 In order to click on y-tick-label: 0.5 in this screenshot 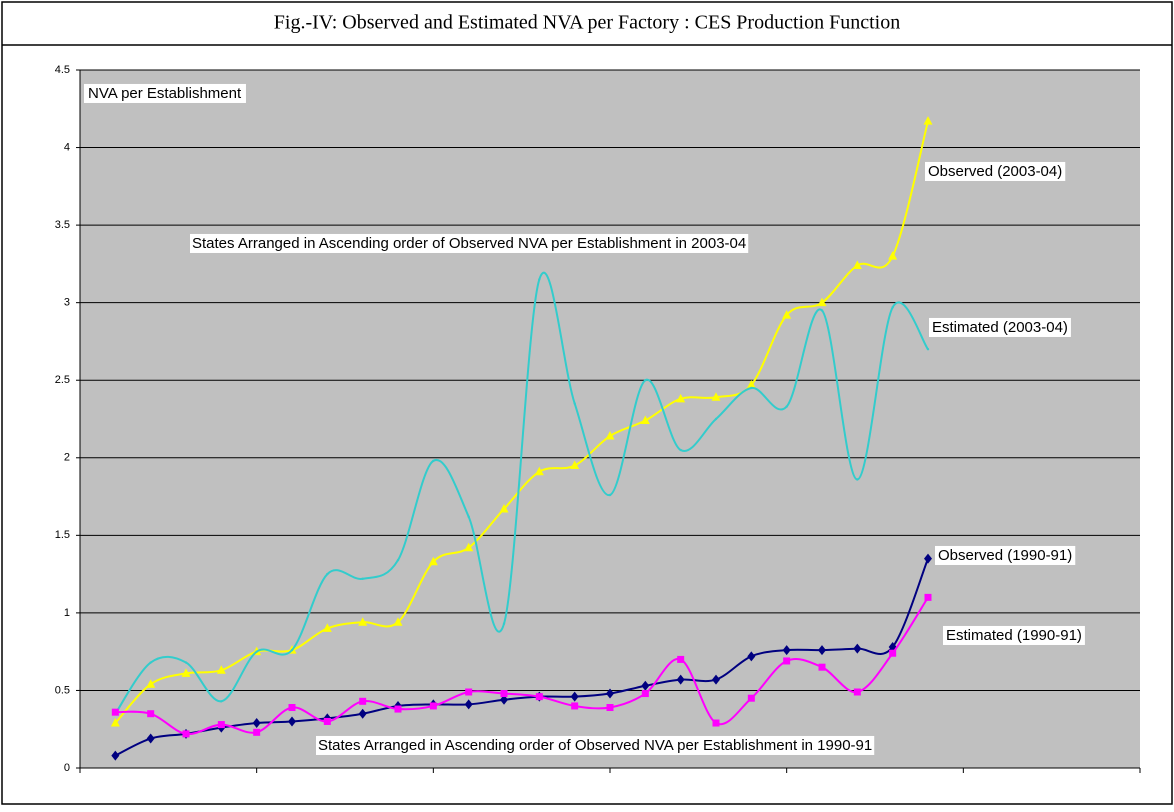, I will do `click(62, 690)`.